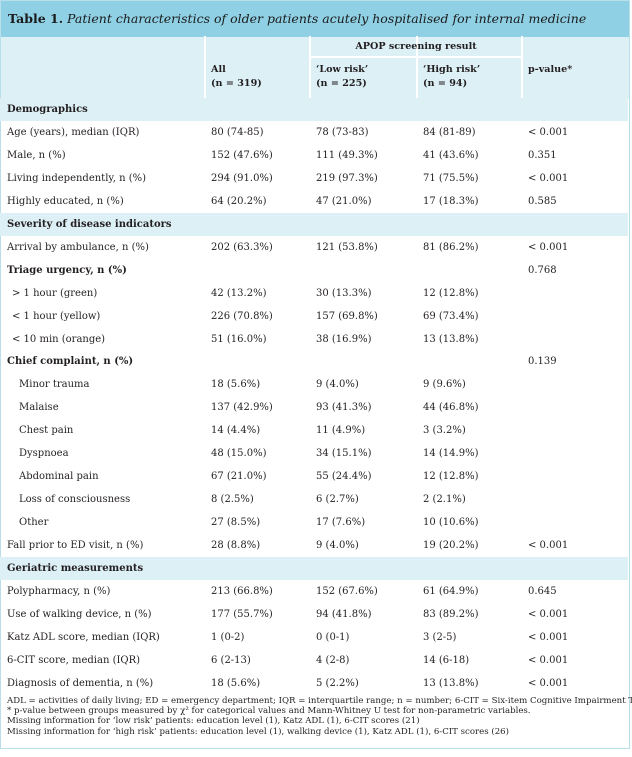  What do you see at coordinates (341, 431) in the screenshot?
I see `cell-low: 11 (4.9%)` at bounding box center [341, 431].